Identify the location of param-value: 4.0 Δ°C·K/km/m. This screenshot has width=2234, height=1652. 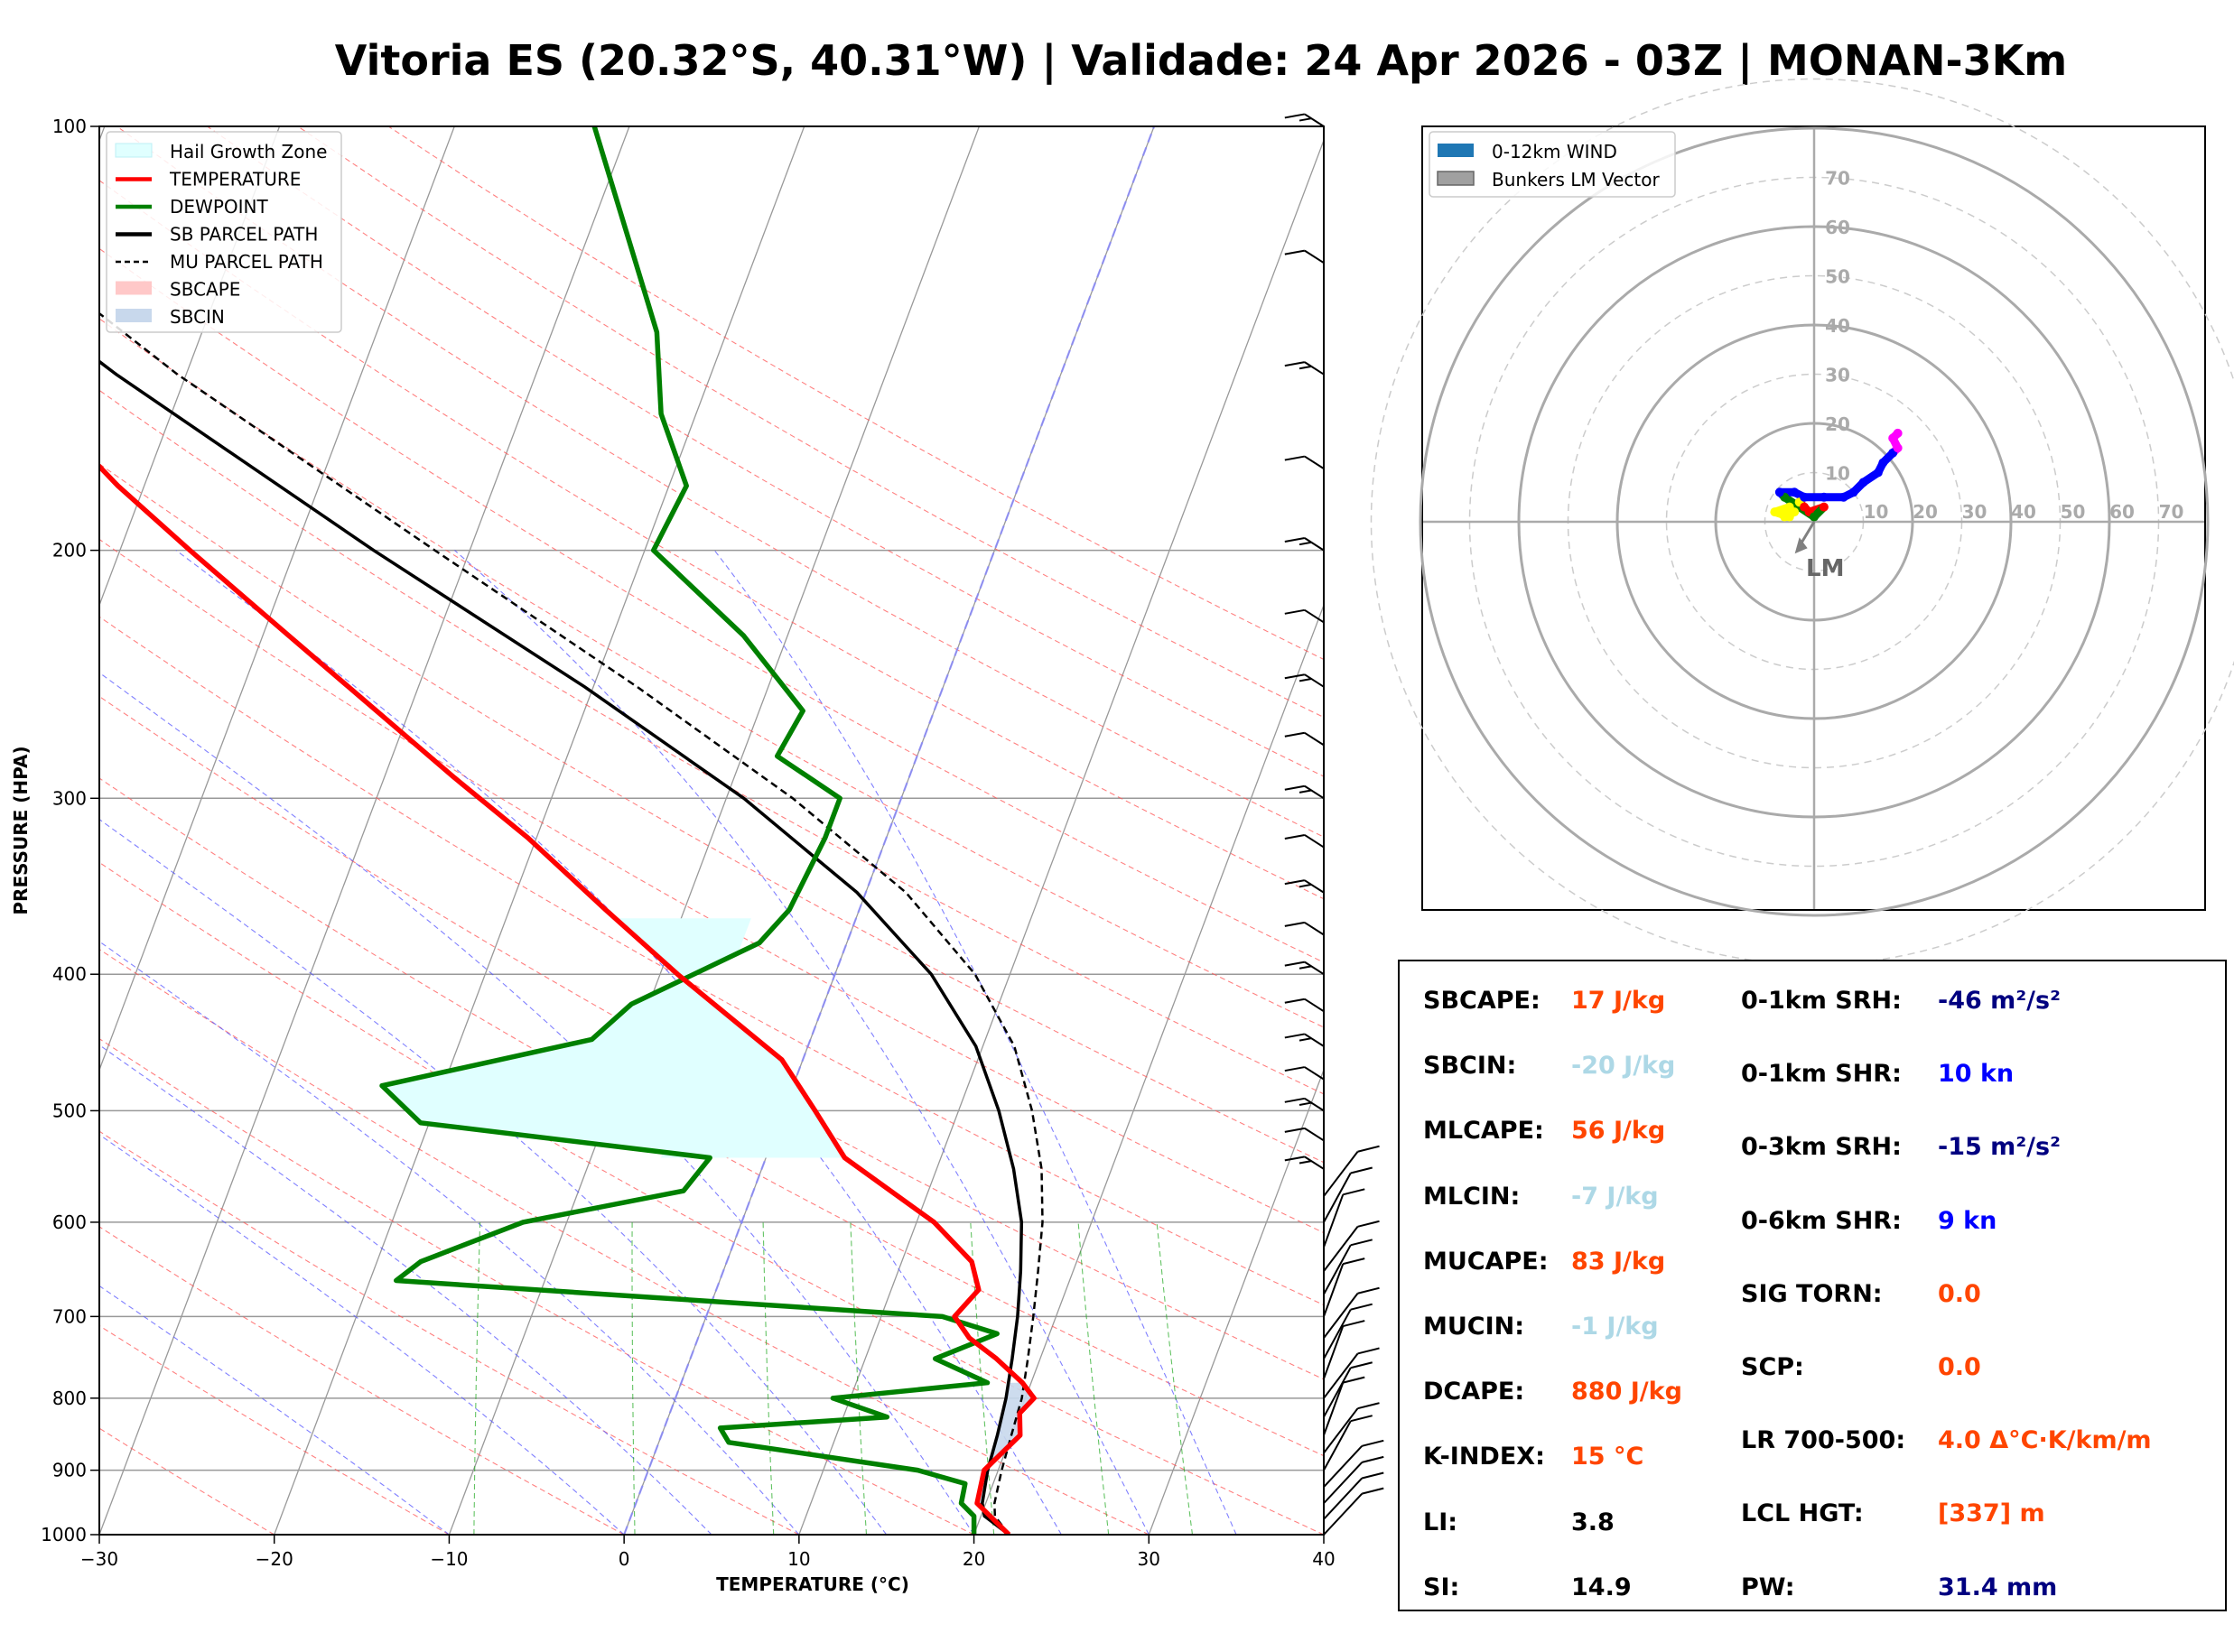
(2045, 1440).